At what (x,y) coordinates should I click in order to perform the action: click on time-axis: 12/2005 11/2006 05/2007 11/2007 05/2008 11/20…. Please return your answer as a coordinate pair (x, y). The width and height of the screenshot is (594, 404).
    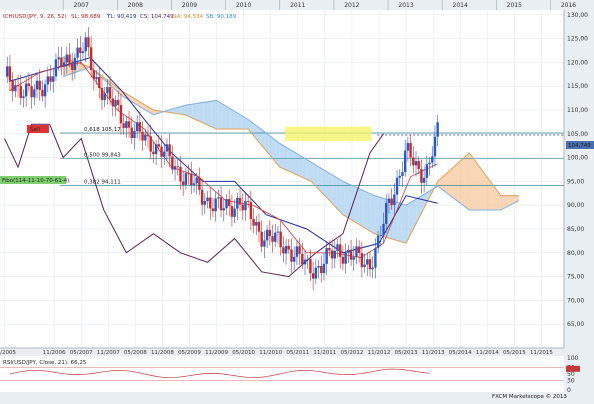
    Looking at the image, I should click on (282, 351).